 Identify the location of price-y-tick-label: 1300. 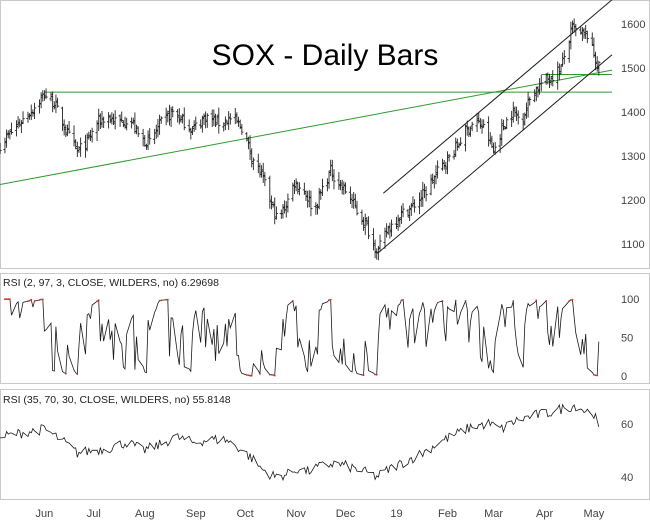
(633, 157).